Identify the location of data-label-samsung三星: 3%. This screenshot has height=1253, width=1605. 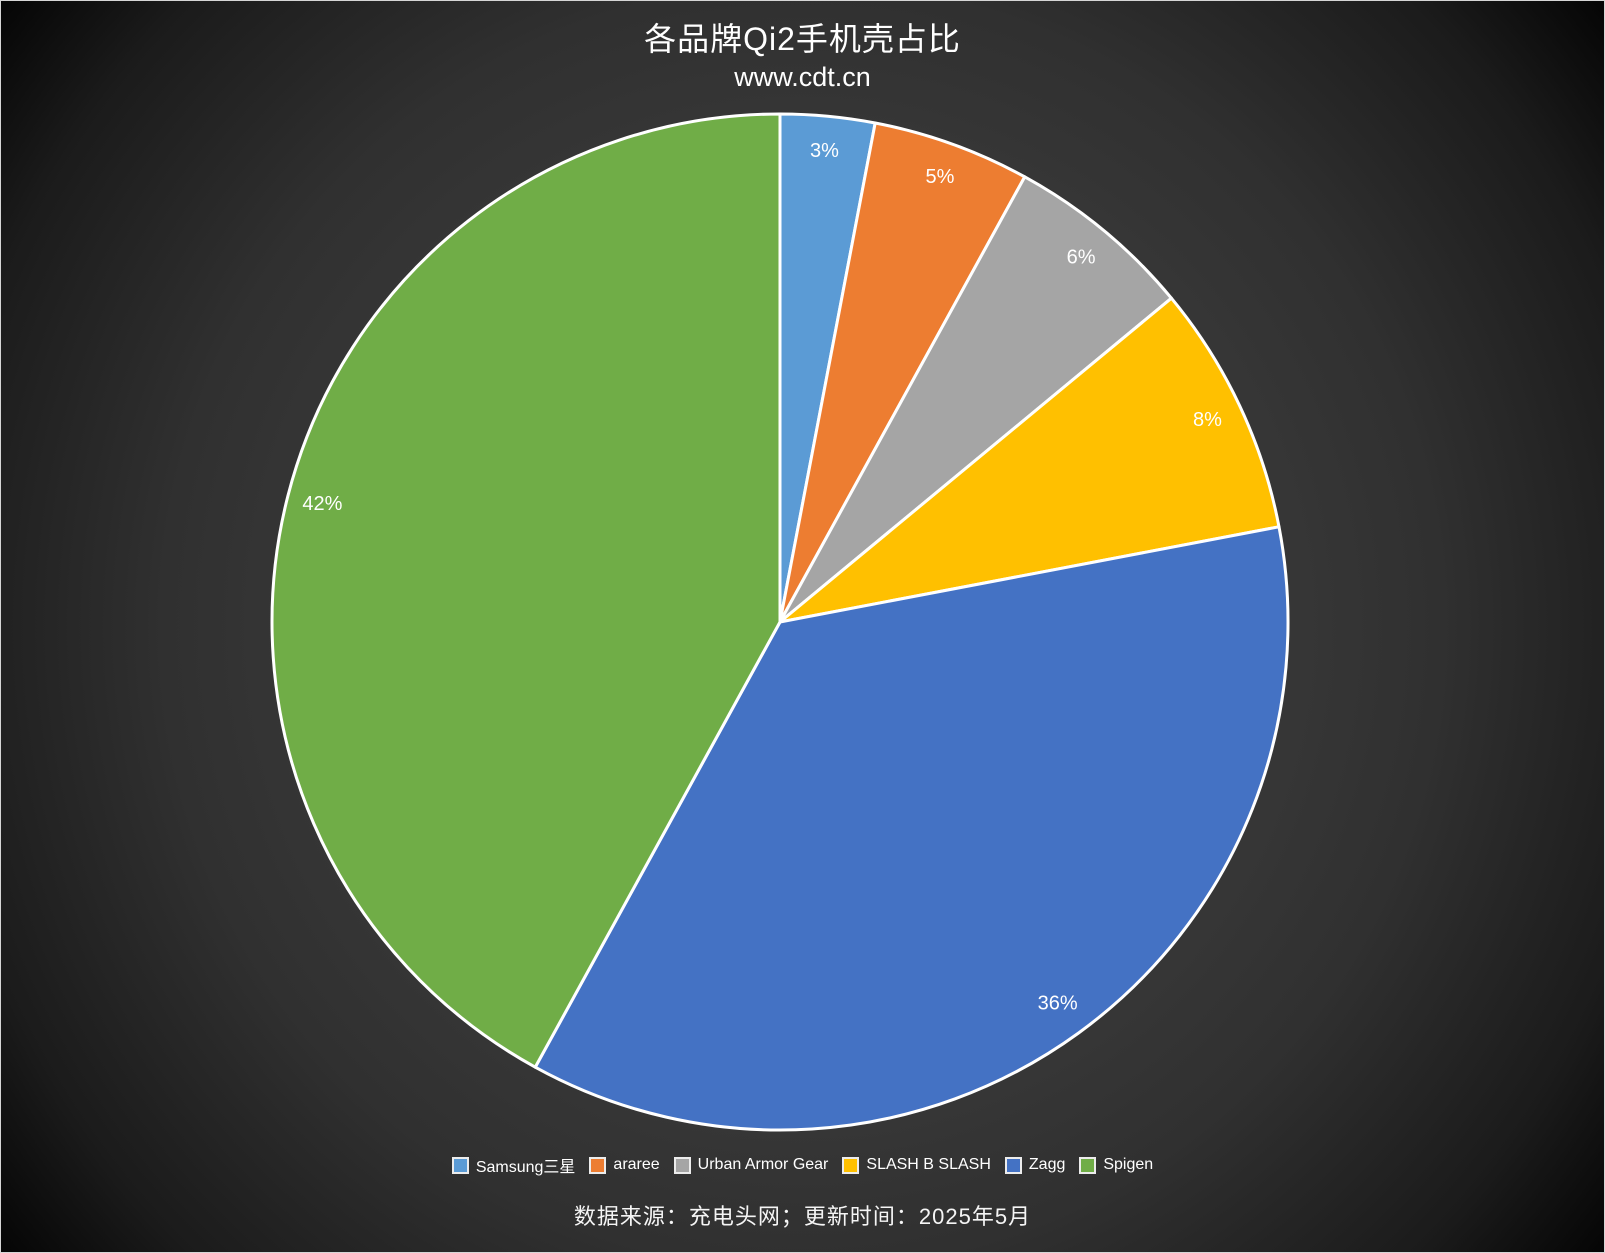
(824, 151).